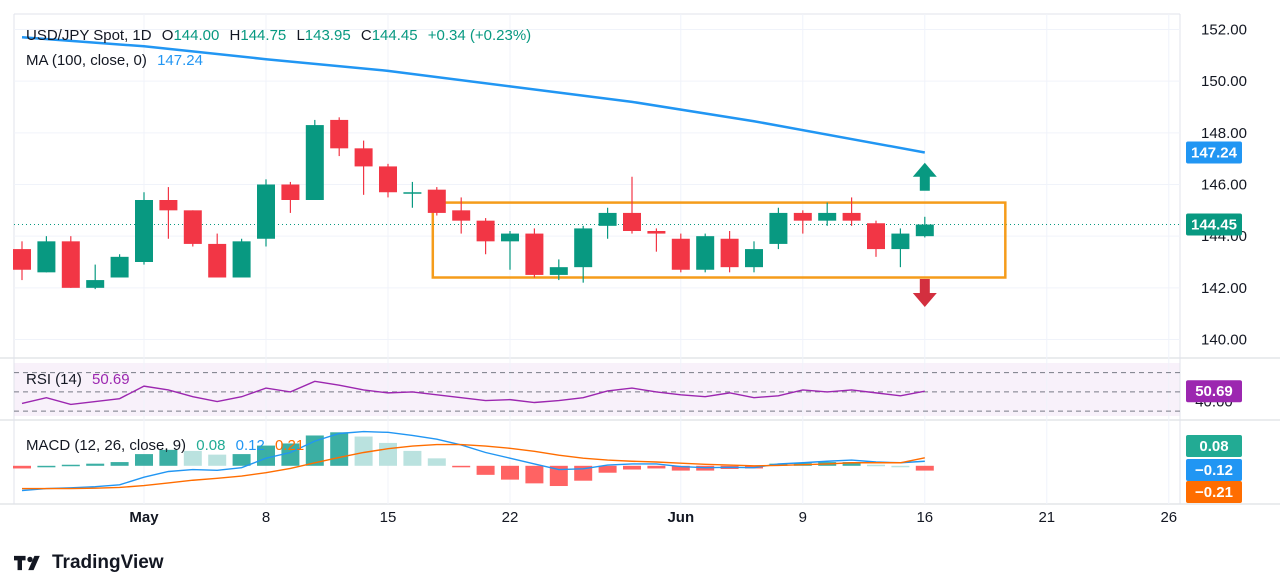 Image resolution: width=1280 pixels, height=587 pixels. I want to click on time-tick-label: 9, so click(803, 517).